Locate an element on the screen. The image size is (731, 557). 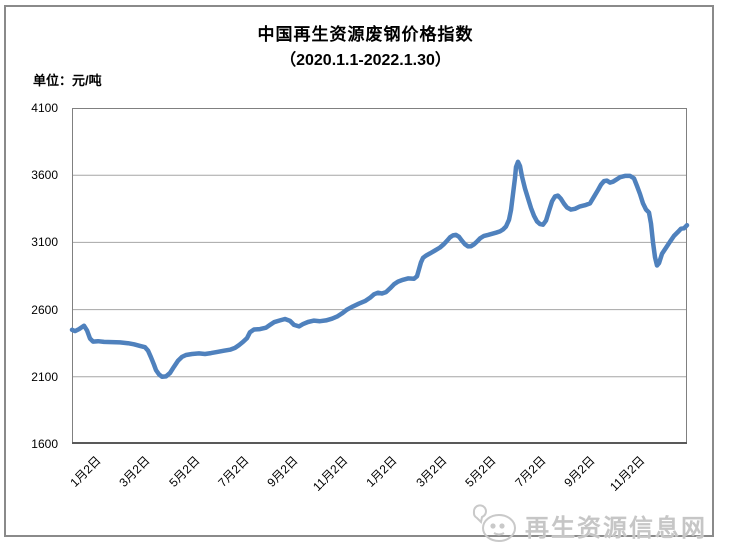
y-axis-label: 4100 is located at coordinates (44, 108).